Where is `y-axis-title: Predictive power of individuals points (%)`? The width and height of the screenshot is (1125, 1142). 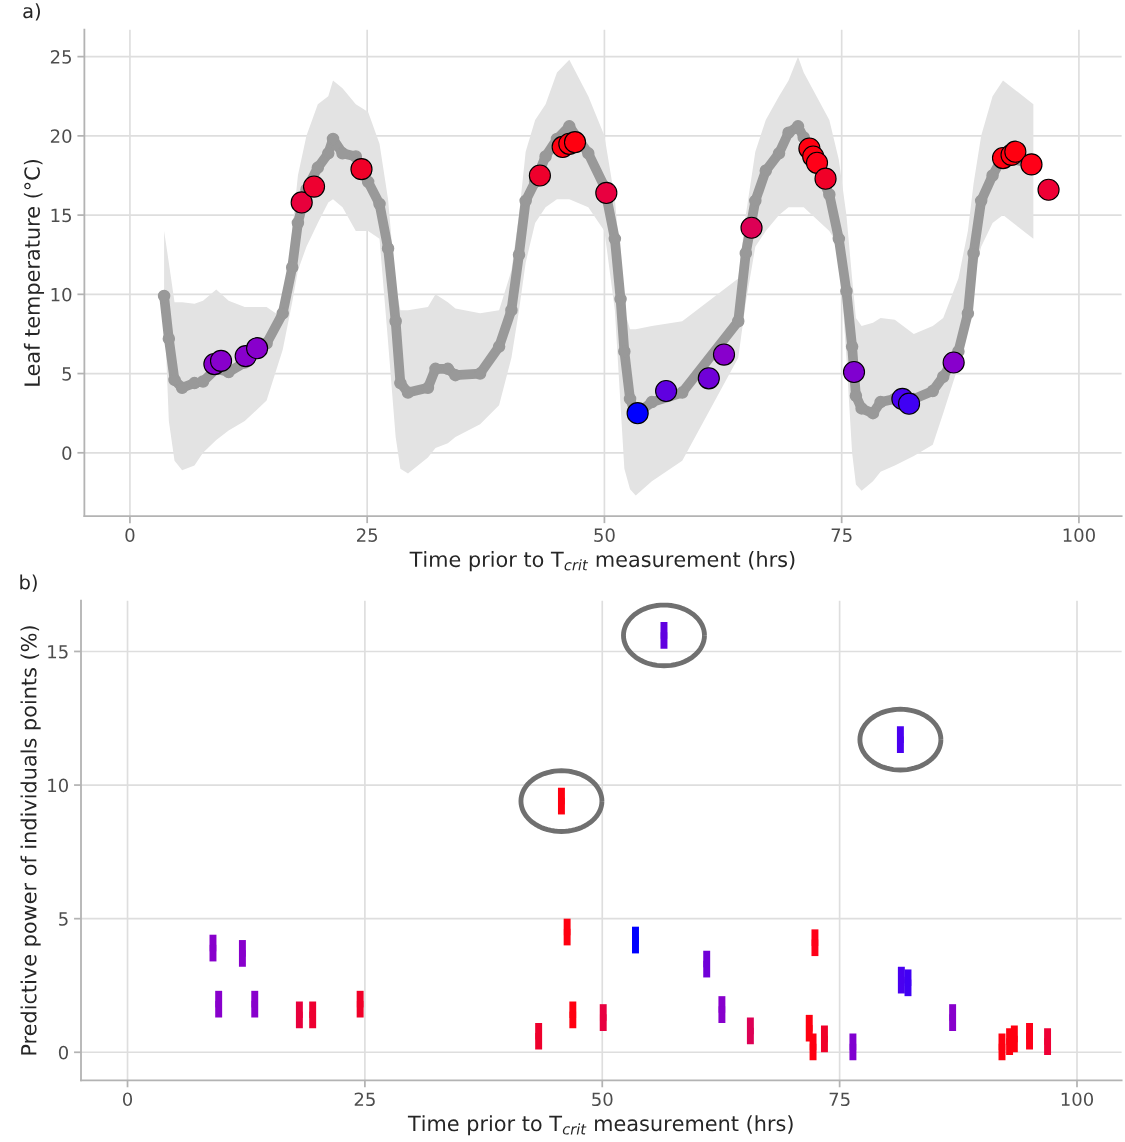
y-axis-title: Predictive power of individuals points (%) is located at coordinates (30, 840).